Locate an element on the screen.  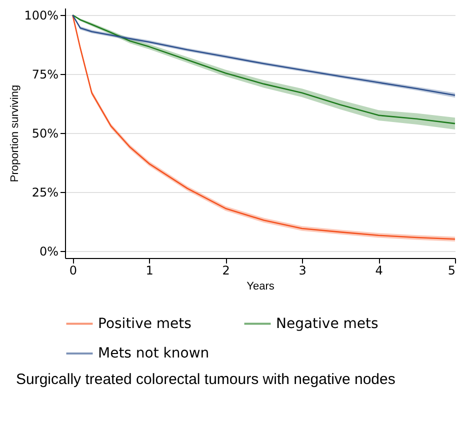
legend-label: Positive mets is located at coordinates (145, 324).